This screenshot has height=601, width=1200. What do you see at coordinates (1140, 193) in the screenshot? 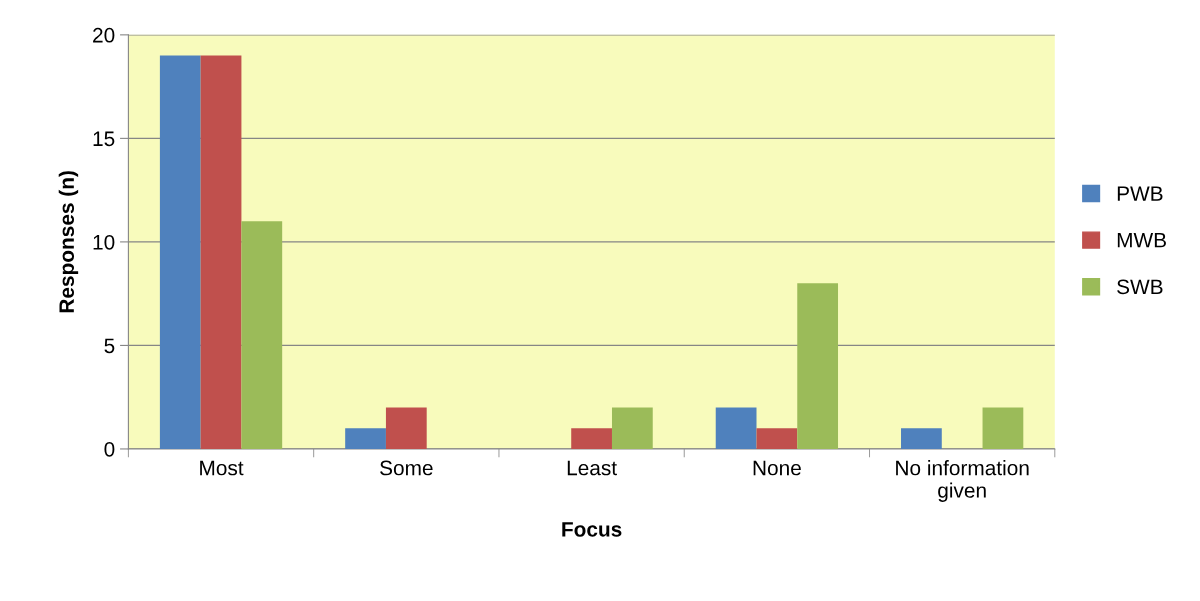
I see `legend-label: PWB` at bounding box center [1140, 193].